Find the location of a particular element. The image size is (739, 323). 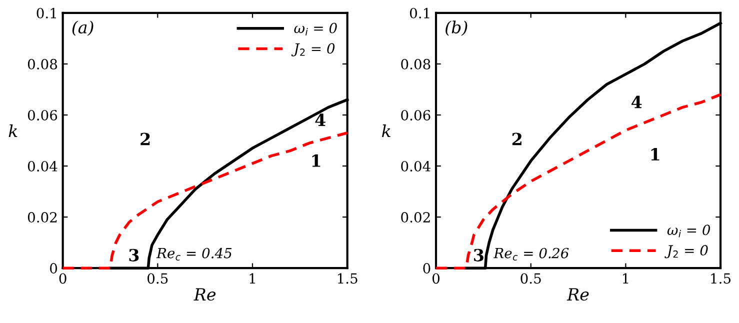

annotation: Re$_{c}$ = 0.26 is located at coordinates (531, 254).